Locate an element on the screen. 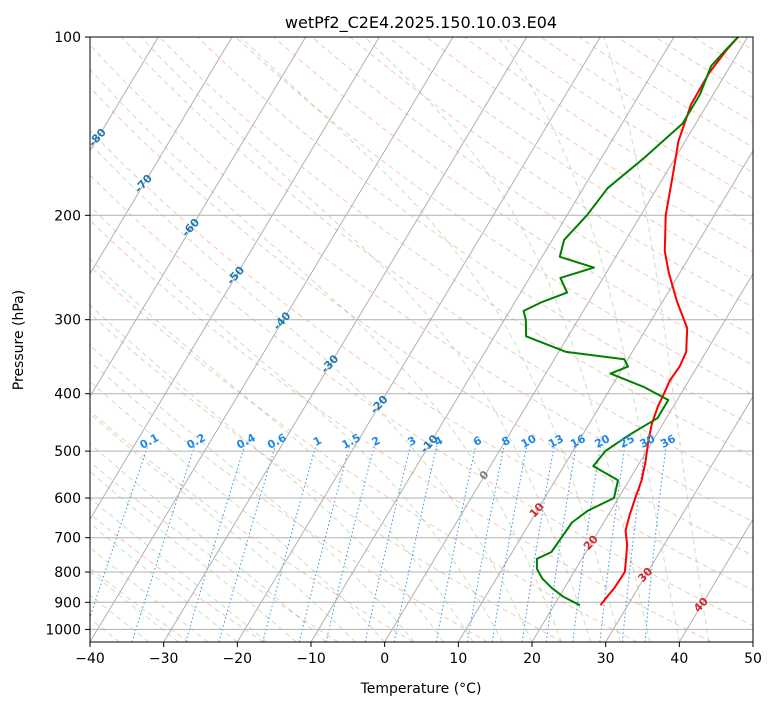  x-tick-label: −40 is located at coordinates (90, 659).